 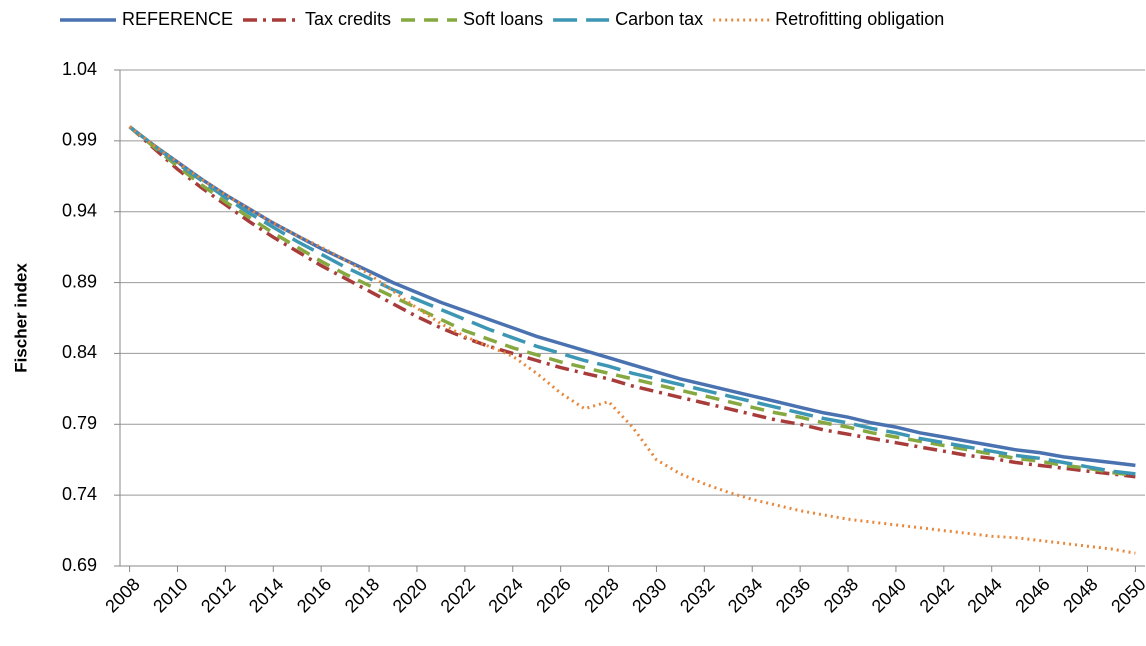 What do you see at coordinates (122, 595) in the screenshot?
I see `x-tick-label: 2008` at bounding box center [122, 595].